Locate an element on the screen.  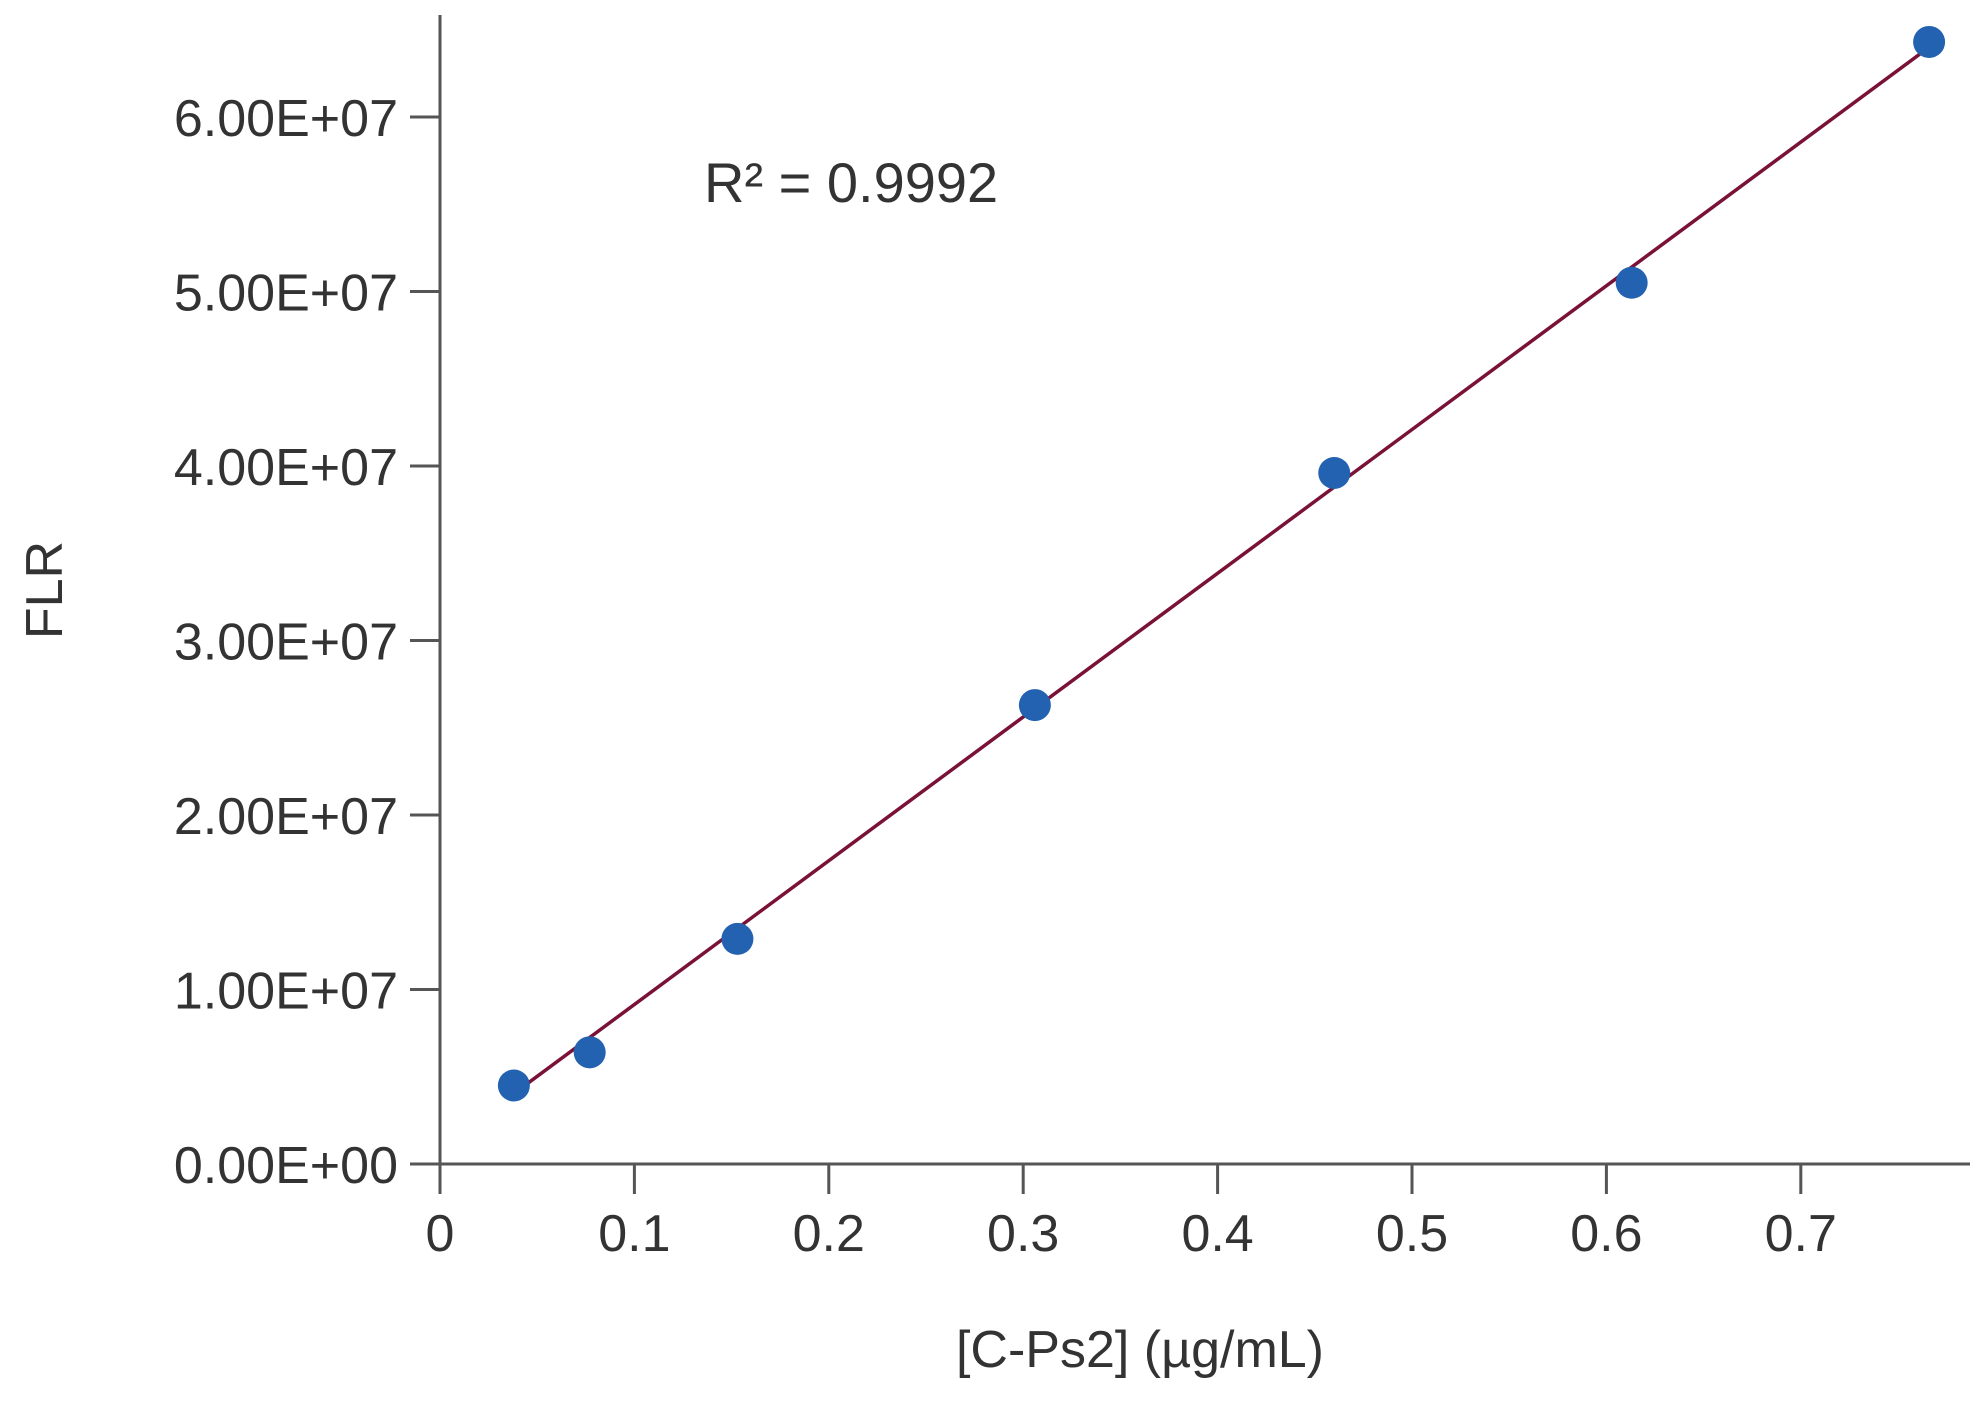
x-tick-label: 0.2 is located at coordinates (829, 1234).